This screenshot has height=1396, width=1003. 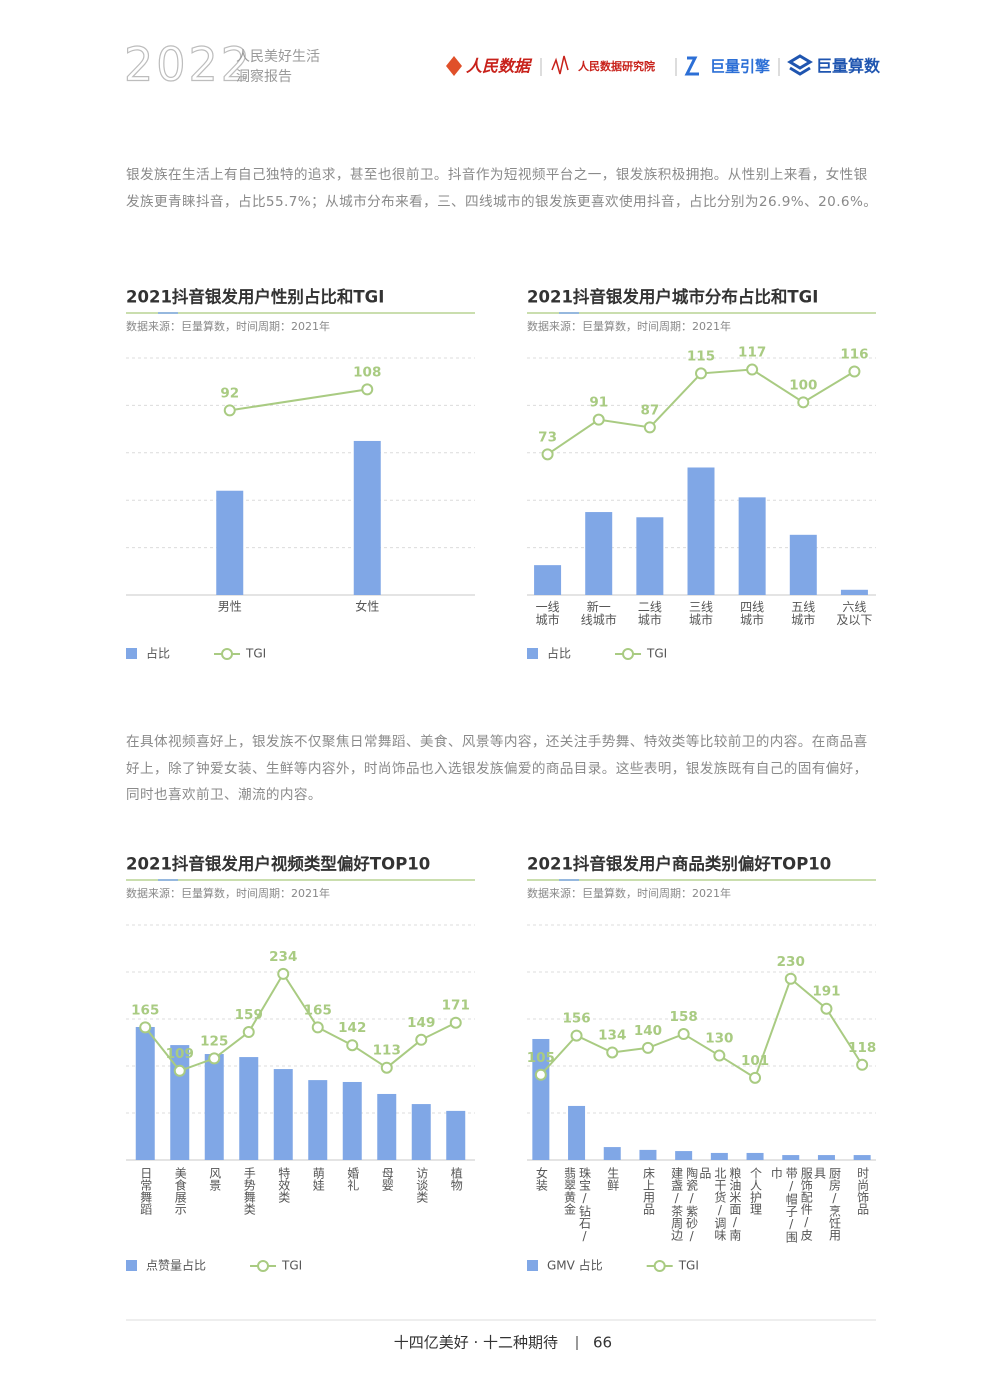 I want to click on footer-text: 十四亿美好 · 十二种期待, so click(x=476, y=1343).